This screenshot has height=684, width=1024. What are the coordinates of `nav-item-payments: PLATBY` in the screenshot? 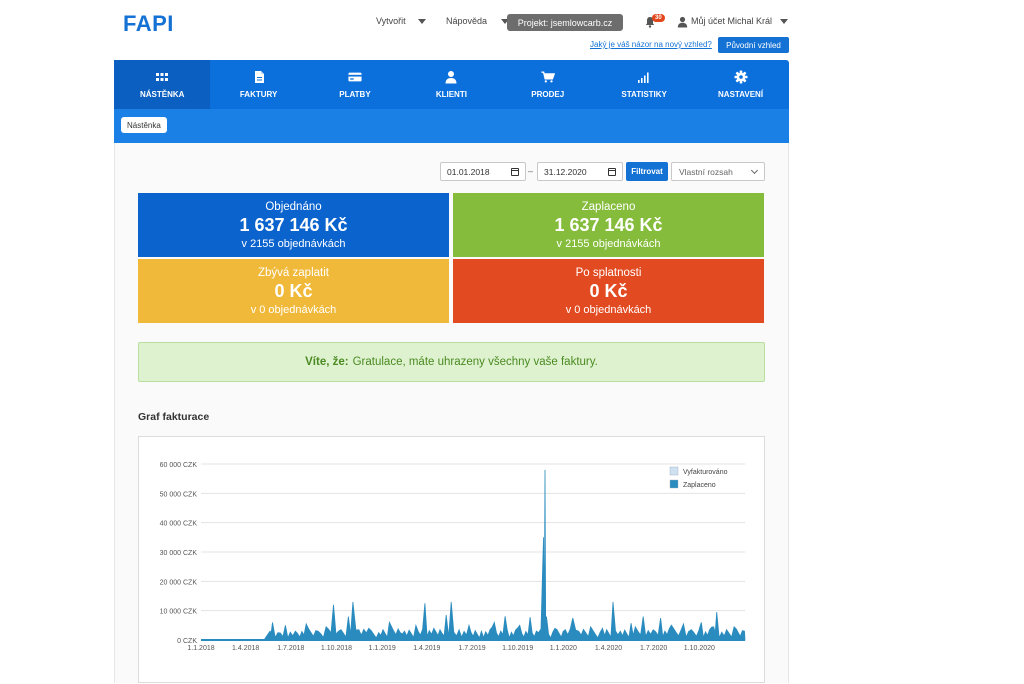 It's located at (355, 84).